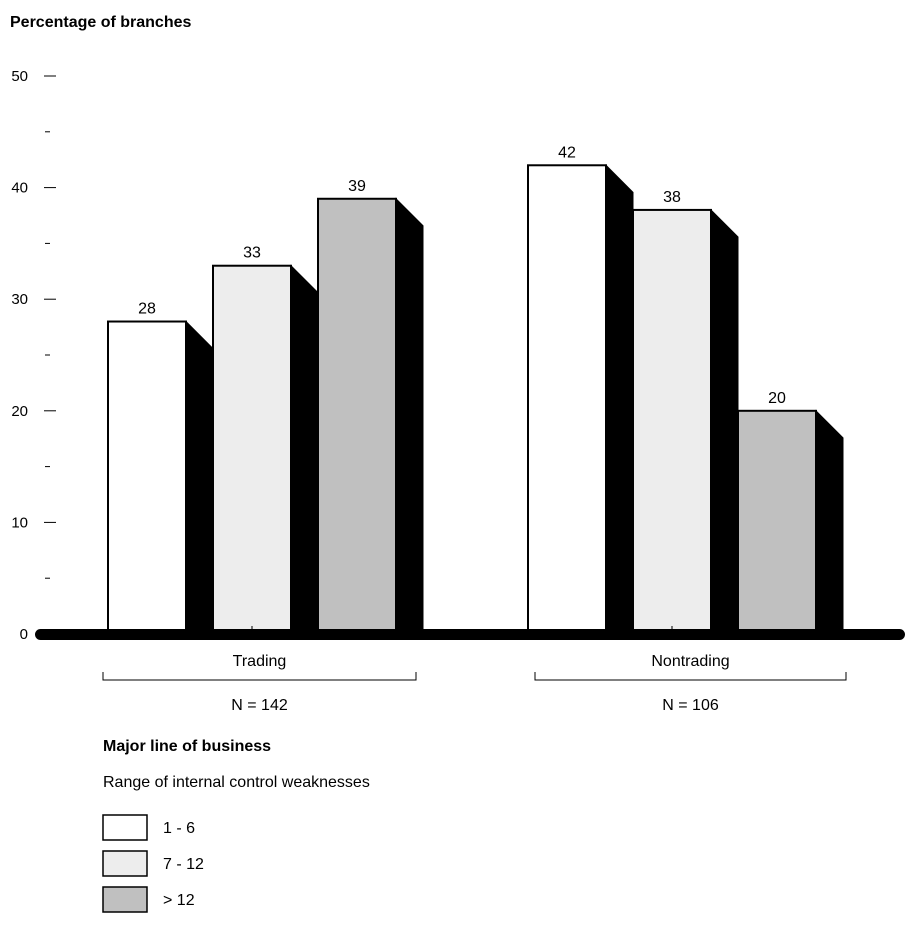  What do you see at coordinates (24, 634) in the screenshot?
I see `y-tick-label: 0` at bounding box center [24, 634].